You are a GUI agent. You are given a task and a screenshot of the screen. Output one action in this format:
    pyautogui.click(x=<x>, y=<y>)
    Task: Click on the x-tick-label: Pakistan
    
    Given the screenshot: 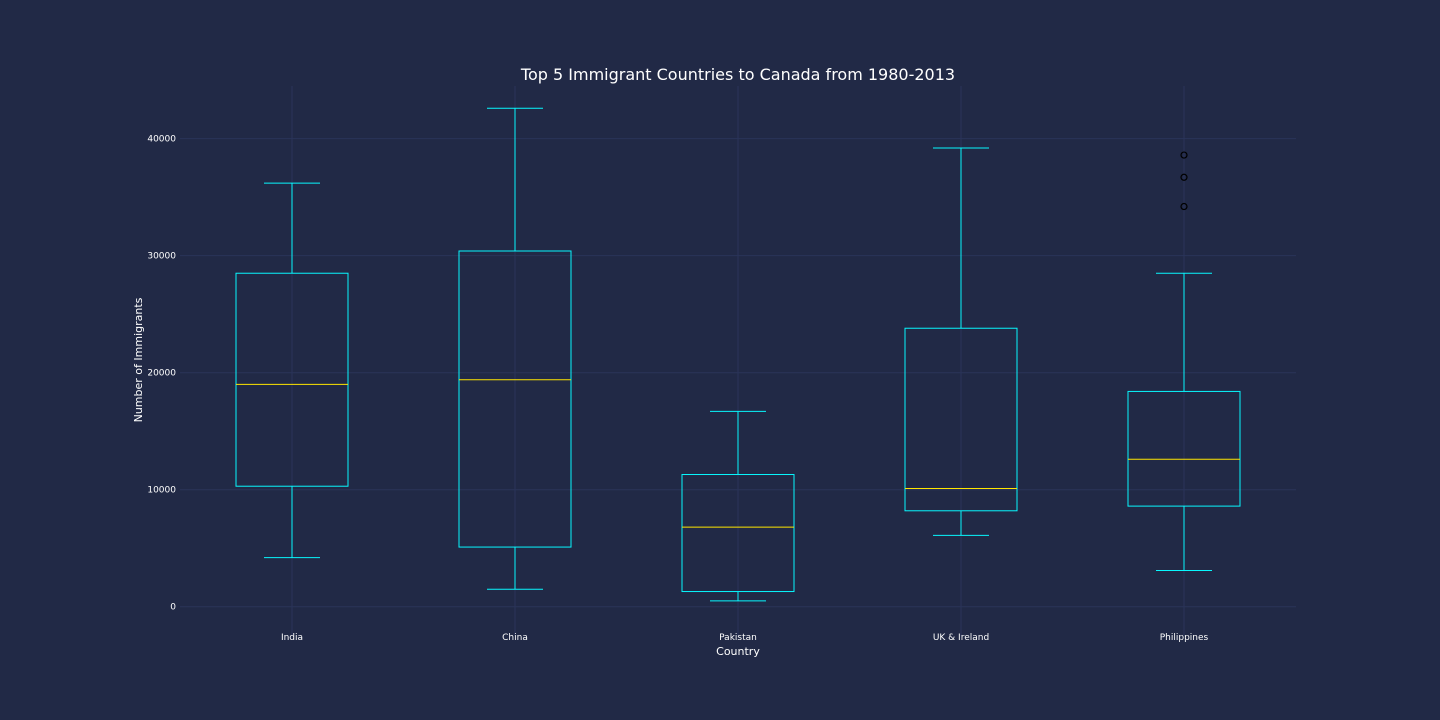 What is the action you would take?
    pyautogui.click(x=738, y=638)
    